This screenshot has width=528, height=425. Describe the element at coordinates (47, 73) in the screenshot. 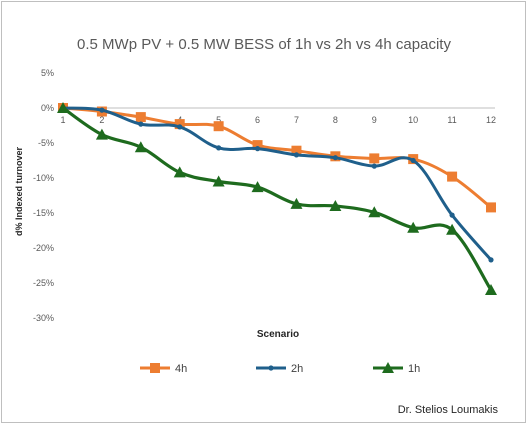

I see `y-tick-label: 5%` at that location.